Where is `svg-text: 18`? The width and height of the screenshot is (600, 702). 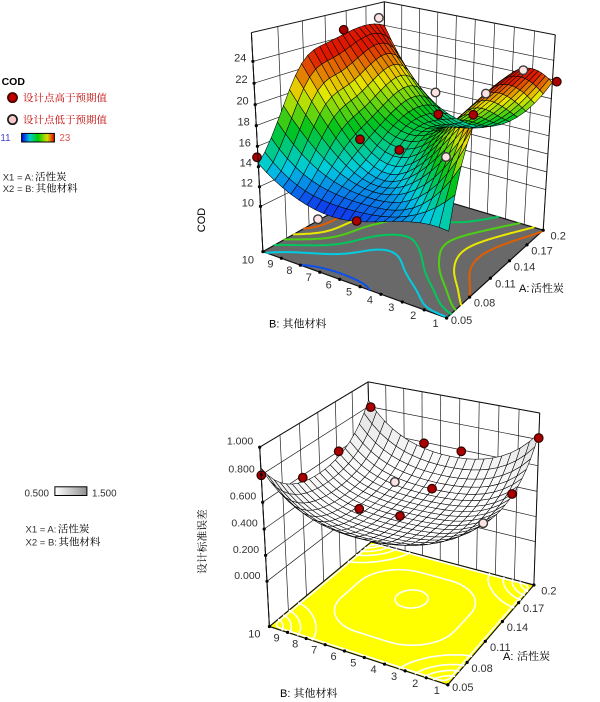
svg-text: 18 is located at coordinates (244, 123).